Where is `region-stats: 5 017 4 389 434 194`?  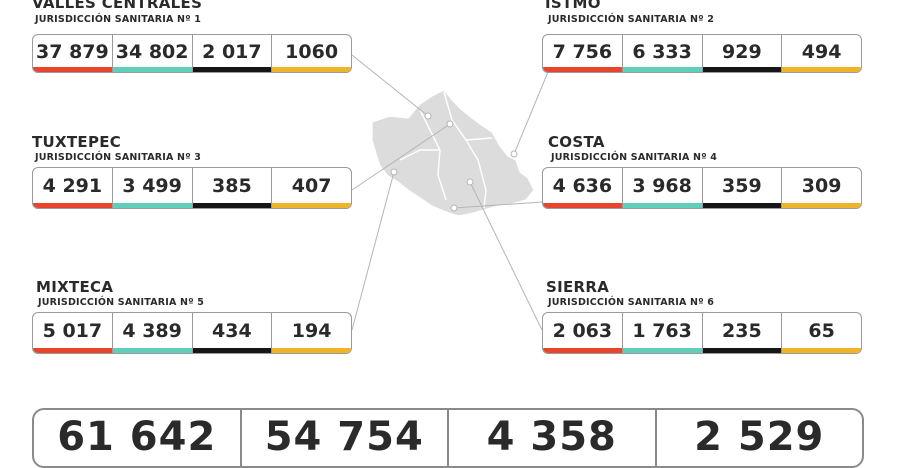 region-stats: 5 017 4 389 434 194 is located at coordinates (192, 333).